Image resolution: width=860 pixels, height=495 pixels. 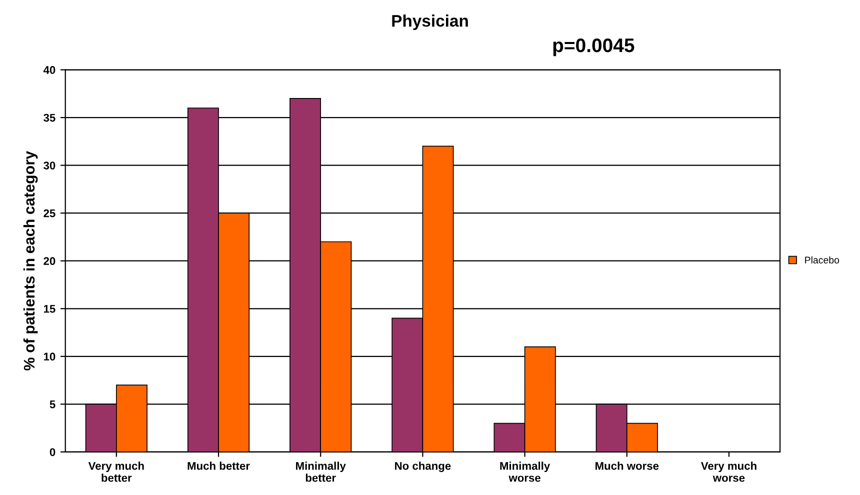 What do you see at coordinates (593, 47) in the screenshot?
I see `text: p=0.0045` at bounding box center [593, 47].